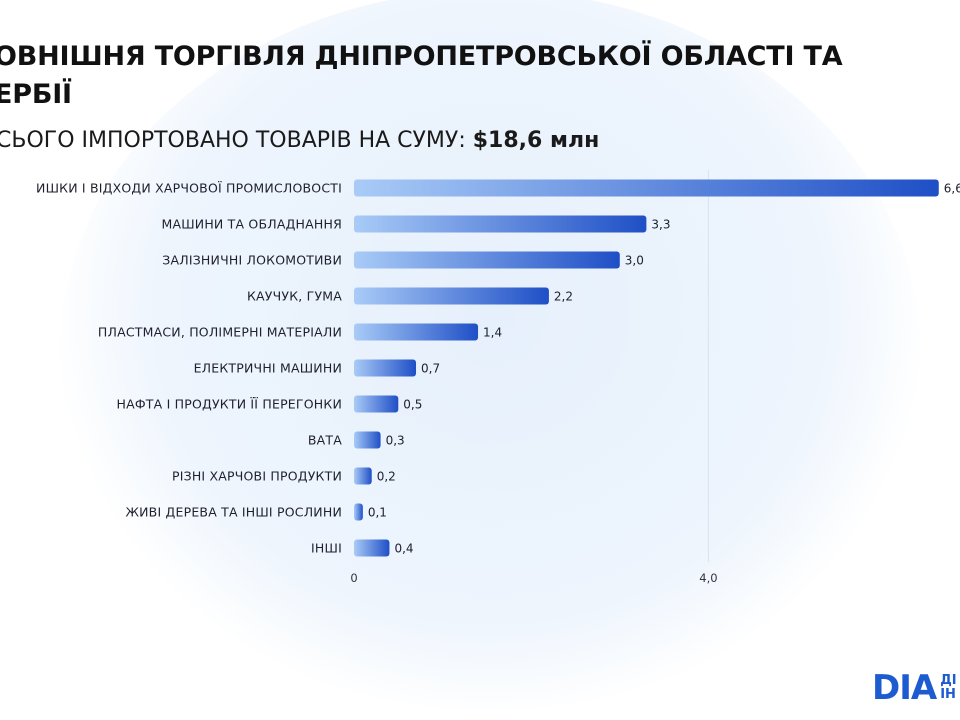 Image resolution: width=960 pixels, height=720 pixels. What do you see at coordinates (230, 404) in the screenshot?
I see `category-label: НАФТА І ПРОДУКТИ ЇЇ ПЕРЕГОНКИ` at bounding box center [230, 404].